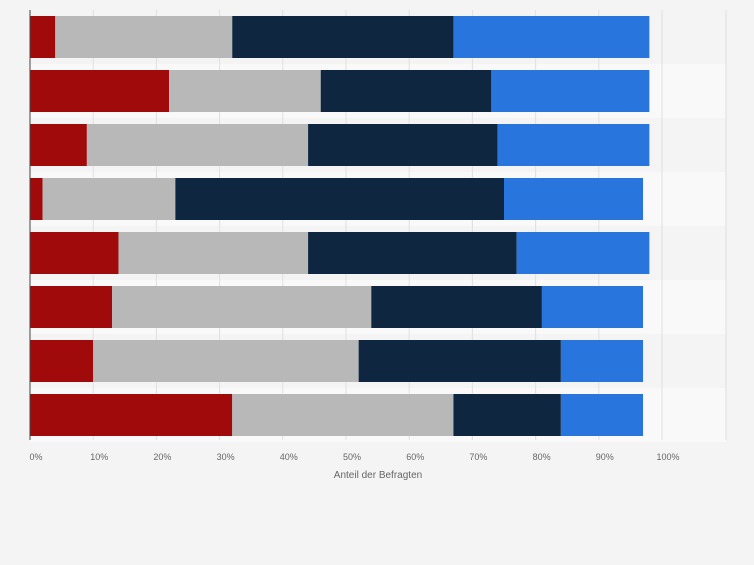 Image resolution: width=754 pixels, height=565 pixels. I want to click on x-tick-label: 0%, so click(35, 457).